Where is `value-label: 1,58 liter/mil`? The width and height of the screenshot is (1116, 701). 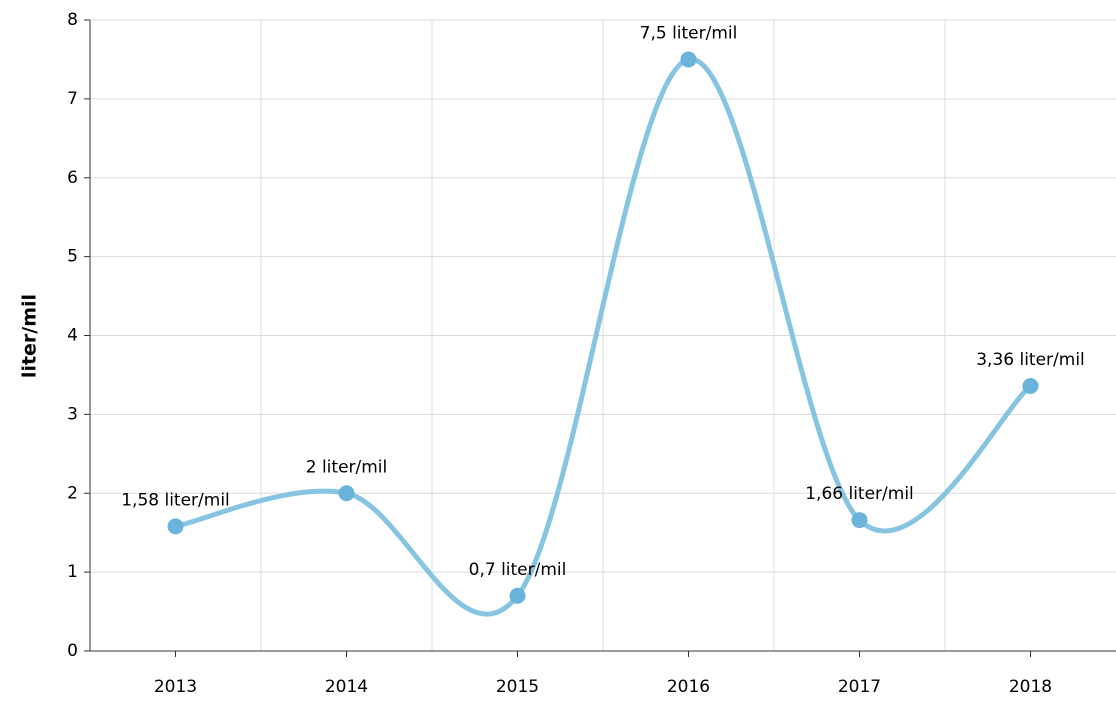 value-label: 1,58 liter/mil is located at coordinates (175, 500).